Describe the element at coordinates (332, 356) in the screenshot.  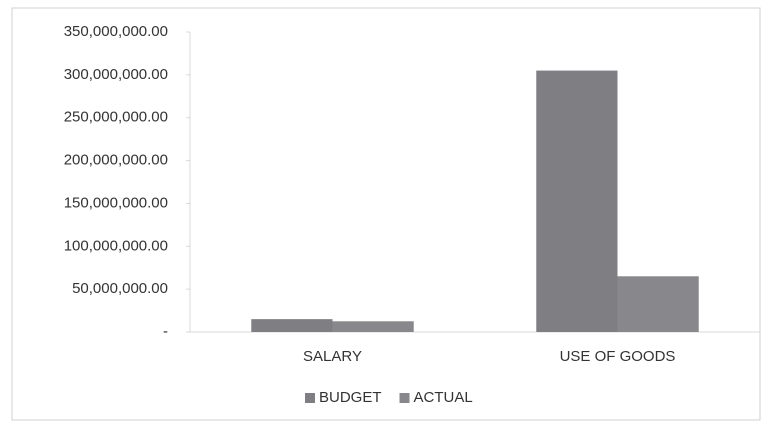
I see `x-tick-label: SALARY` at that location.